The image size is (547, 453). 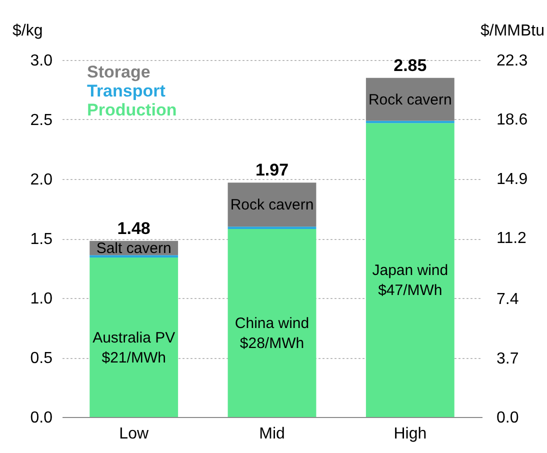 I want to click on y2-tick-label: 22.3, so click(x=512, y=61).